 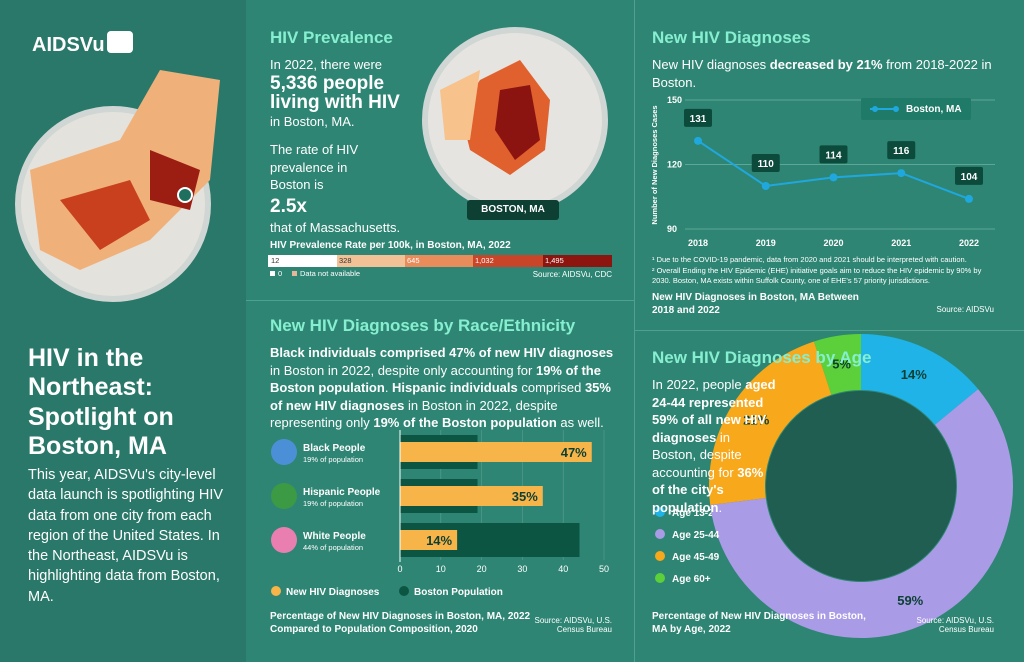 What do you see at coordinates (330, 273) in the screenshot?
I see `legend-na: Data not available` at bounding box center [330, 273].